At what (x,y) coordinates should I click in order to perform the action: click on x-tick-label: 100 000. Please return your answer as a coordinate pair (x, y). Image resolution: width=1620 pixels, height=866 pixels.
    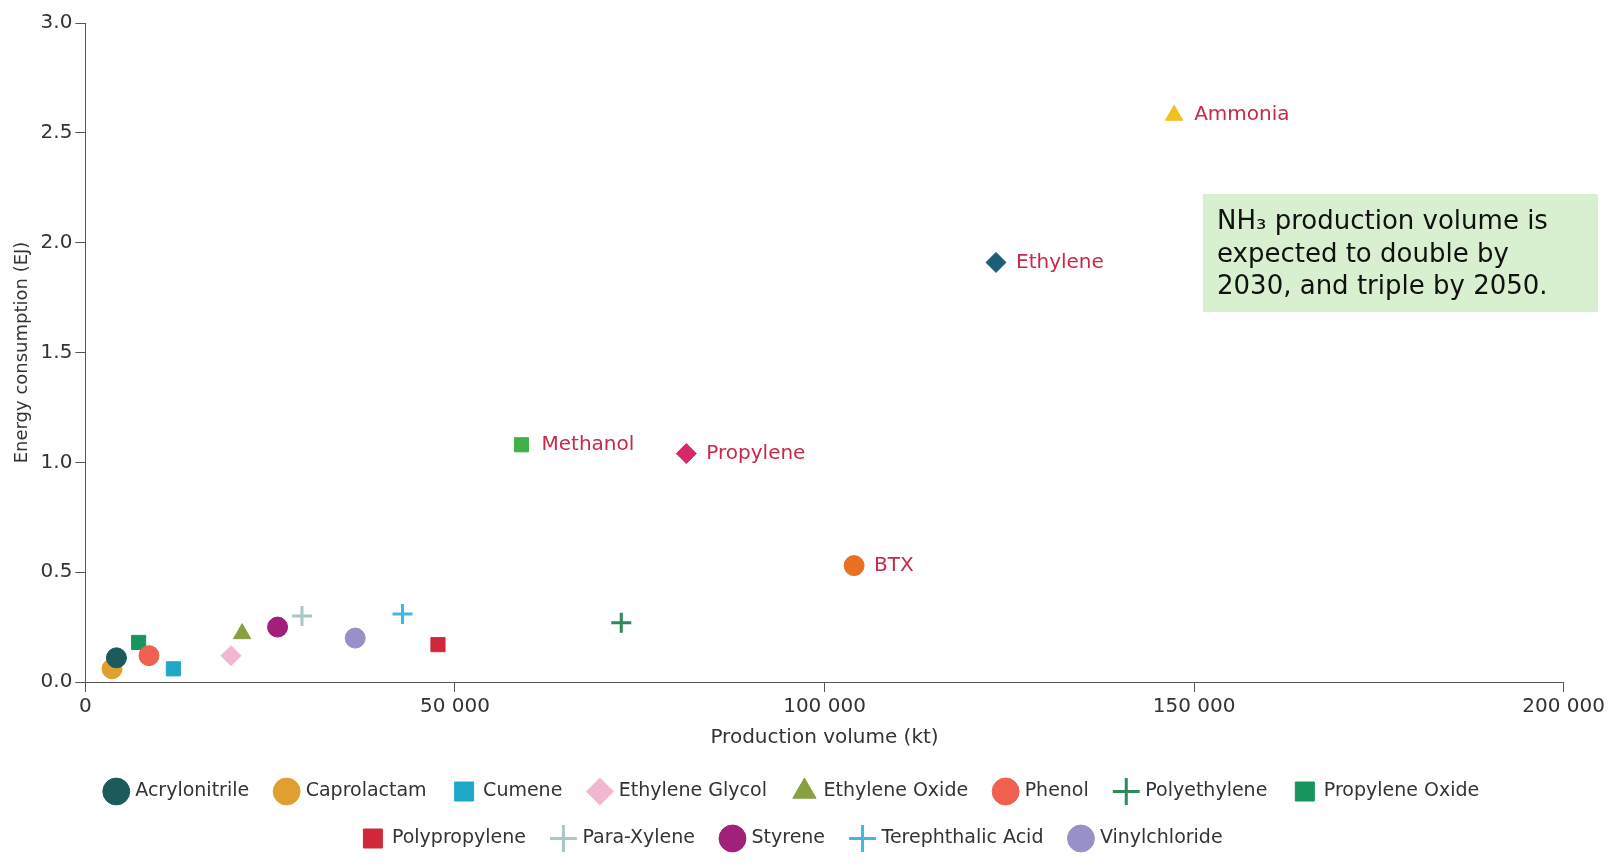
    Looking at the image, I should click on (824, 705).